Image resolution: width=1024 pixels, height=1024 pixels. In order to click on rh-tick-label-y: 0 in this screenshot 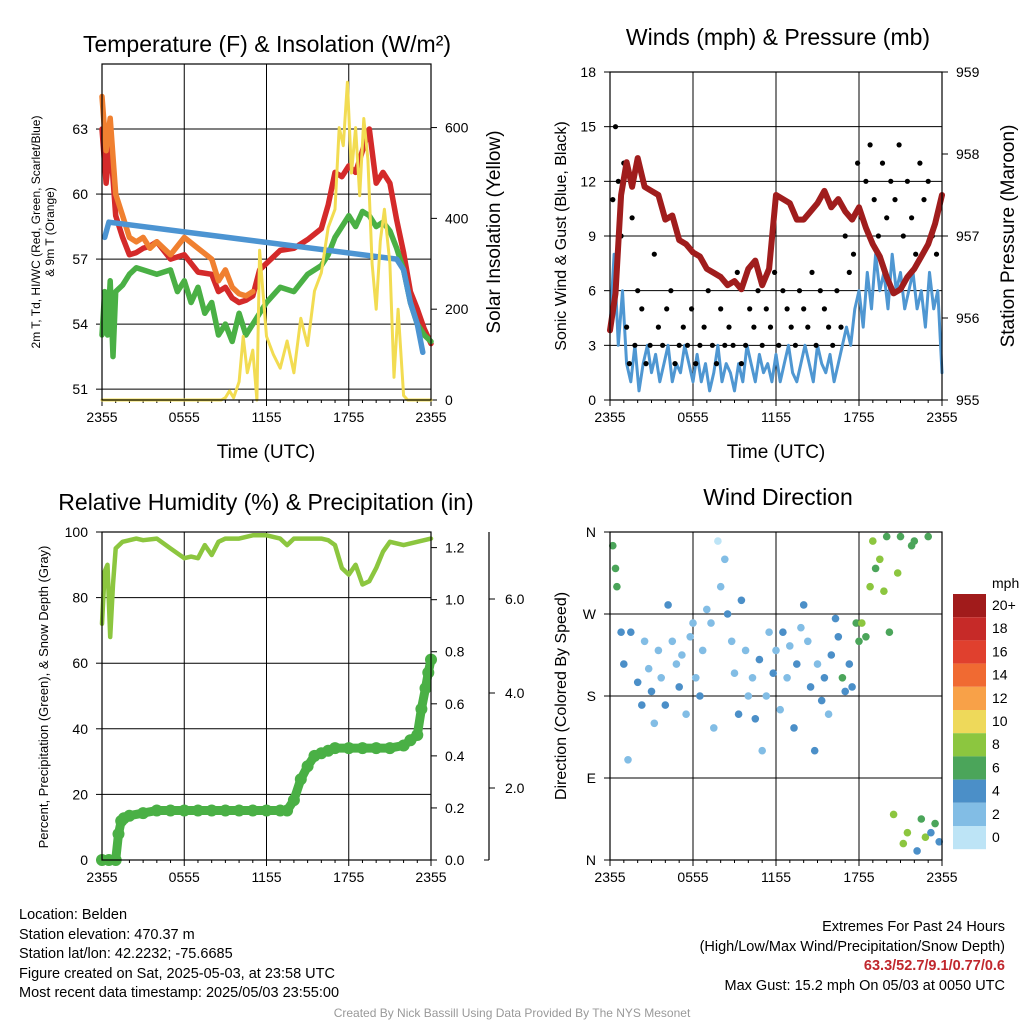, I will do `click(84, 860)`.